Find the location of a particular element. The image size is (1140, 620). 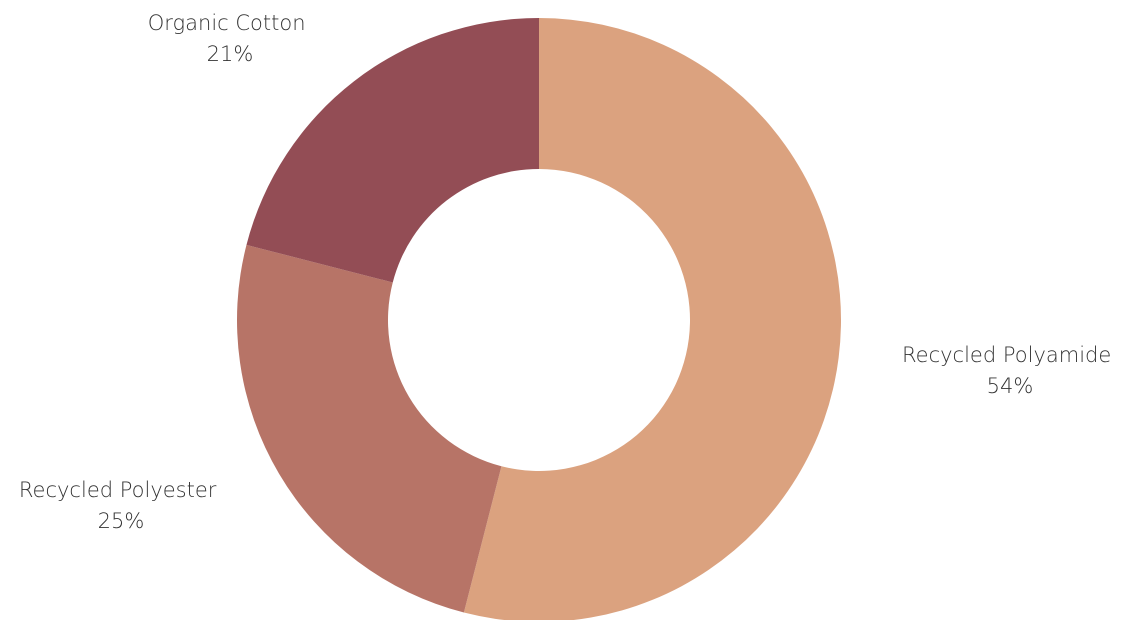

slice-label-recycled-polyamide-name: Recycled Polyamide is located at coordinates (1006, 355).